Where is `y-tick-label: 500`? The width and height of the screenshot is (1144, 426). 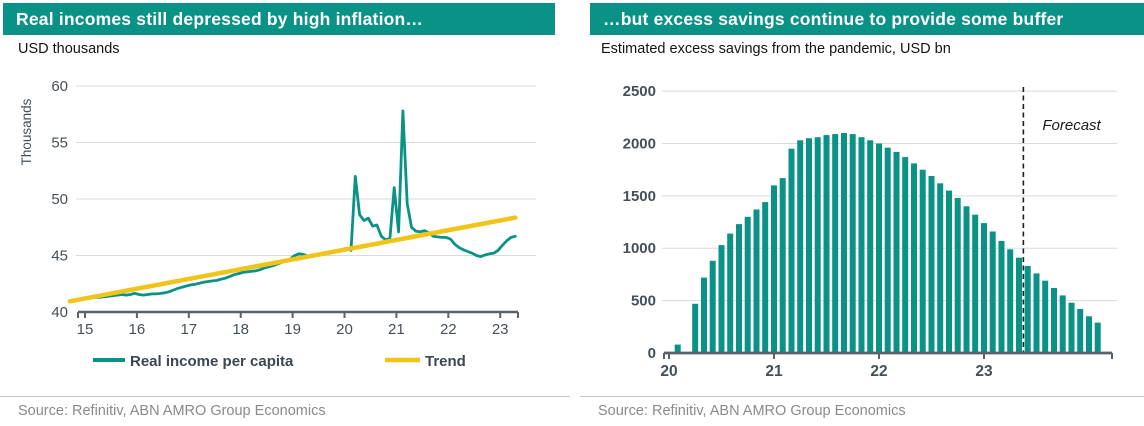 y-tick-label: 500 is located at coordinates (643, 301).